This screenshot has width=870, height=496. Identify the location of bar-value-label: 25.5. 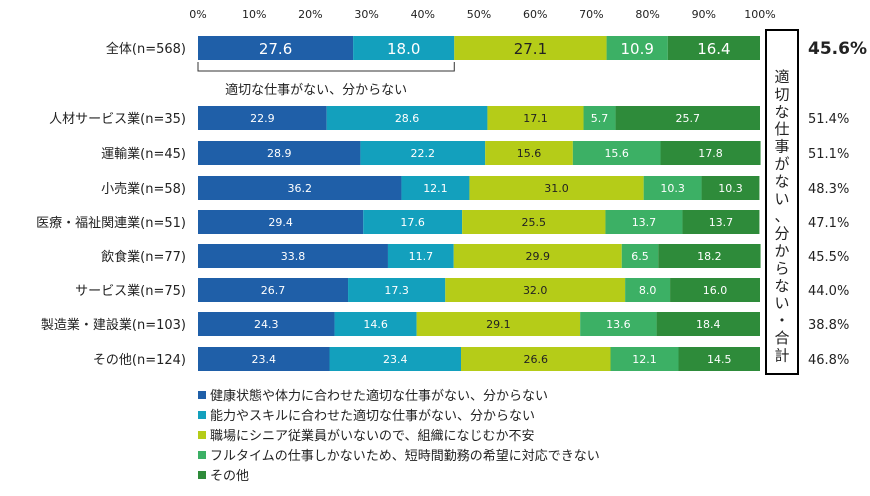
(534, 222).